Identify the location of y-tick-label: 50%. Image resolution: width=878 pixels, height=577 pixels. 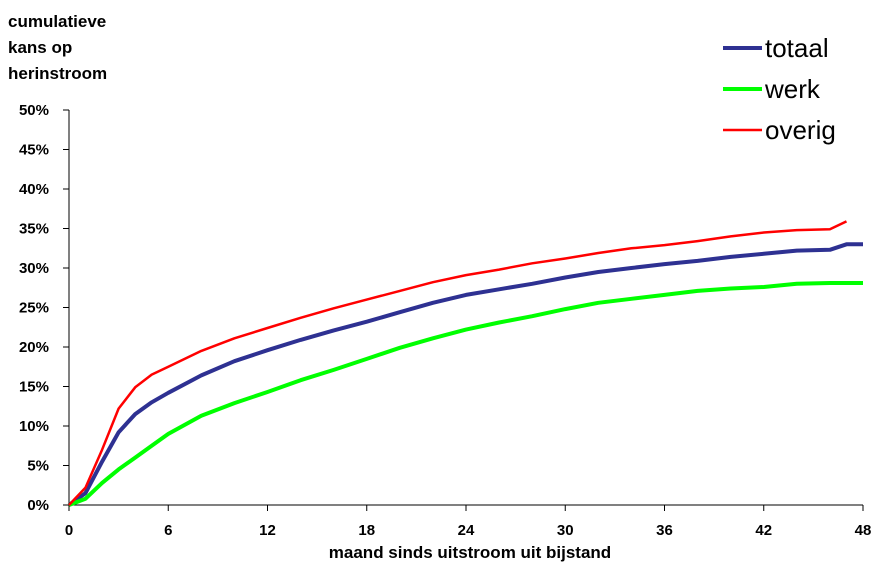
(34, 110).